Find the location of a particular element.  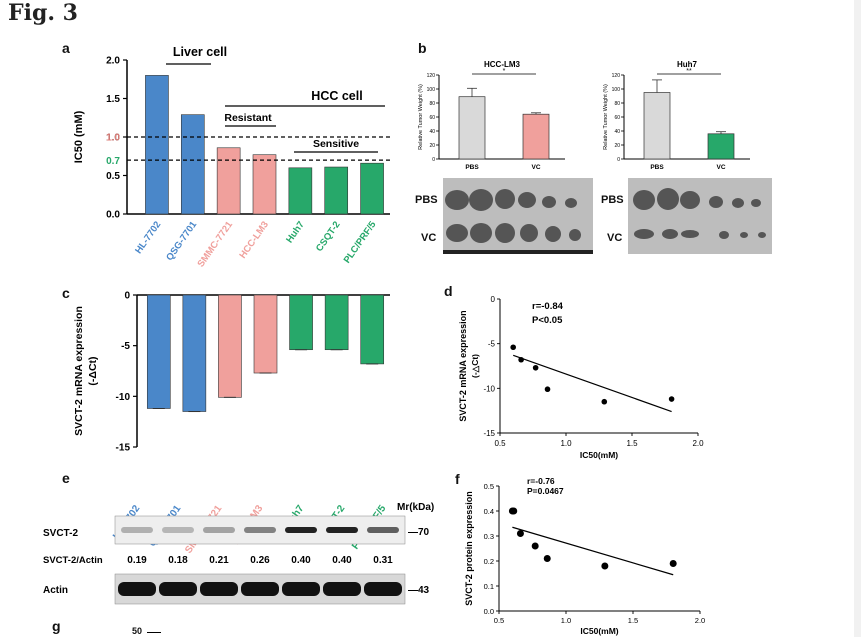

photo-row-label-pbs: PBS is located at coordinates (426, 200).